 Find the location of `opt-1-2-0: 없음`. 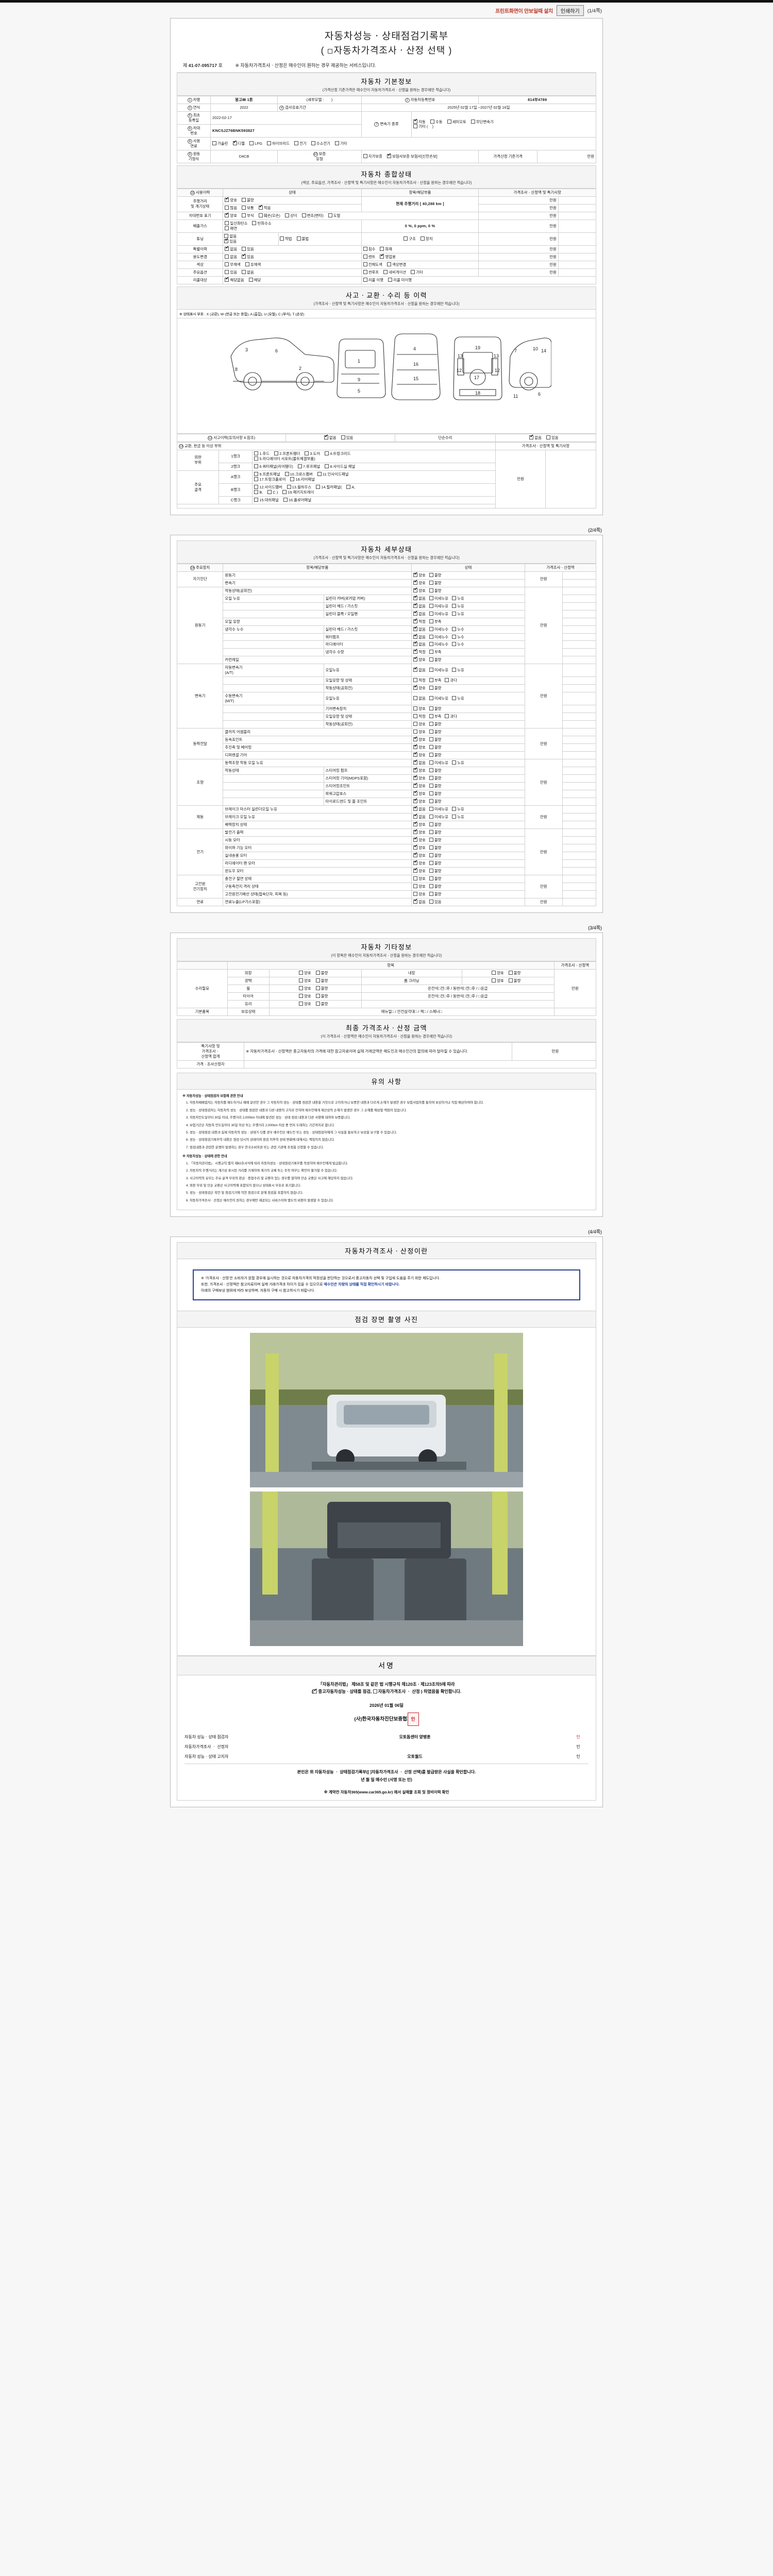

opt-1-2-0: 없음 is located at coordinates (419, 605).